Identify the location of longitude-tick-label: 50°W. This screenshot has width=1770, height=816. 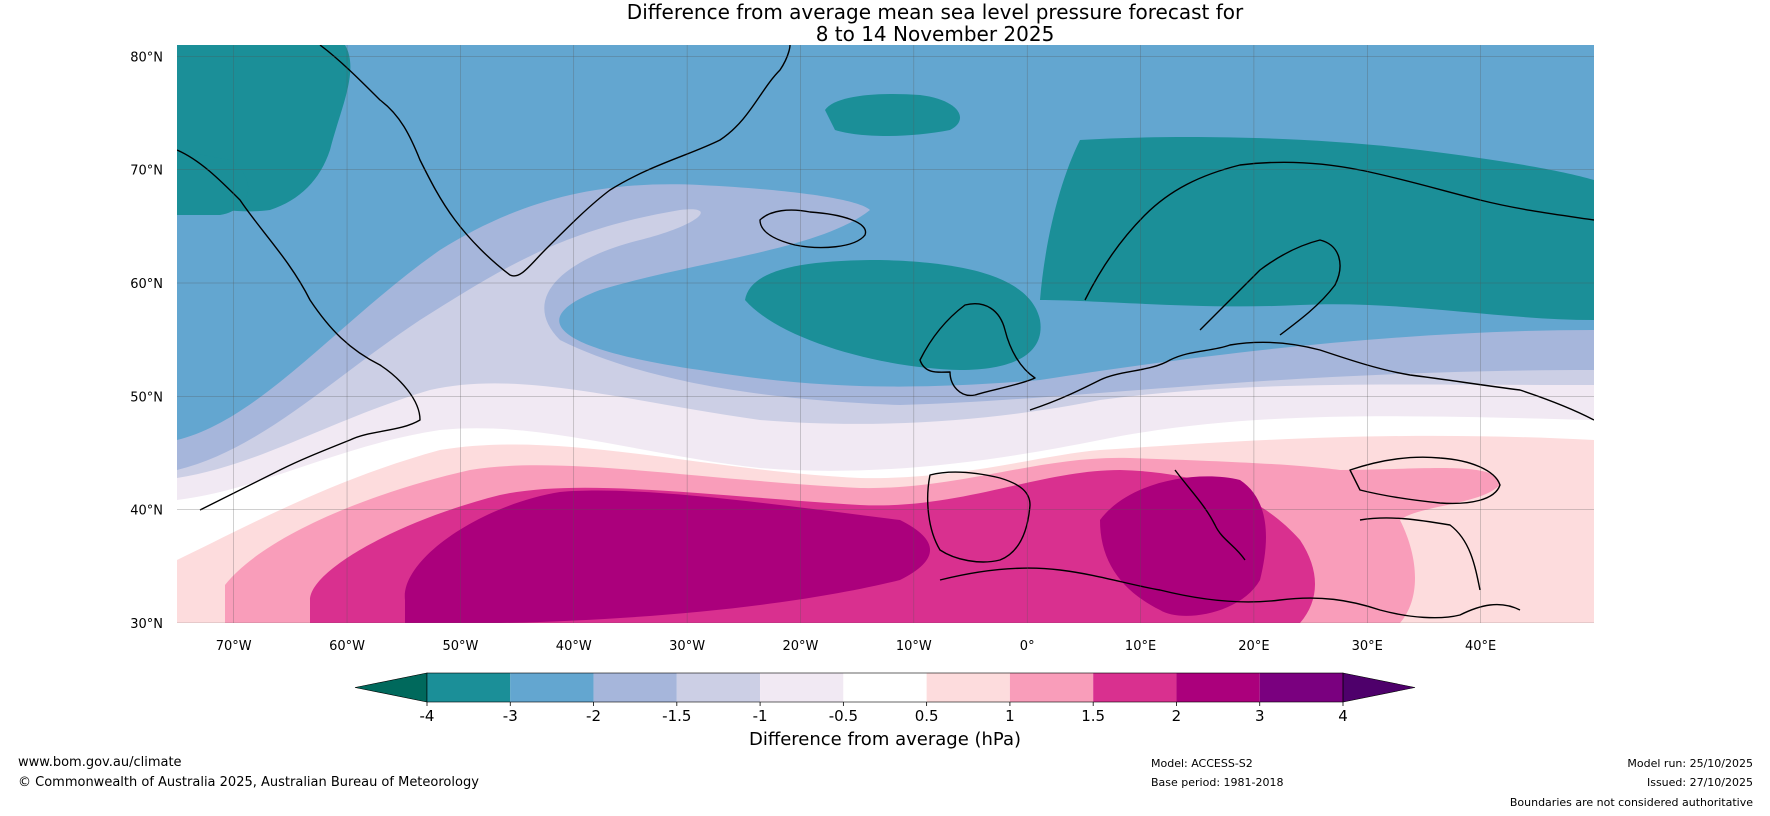
(460, 646).